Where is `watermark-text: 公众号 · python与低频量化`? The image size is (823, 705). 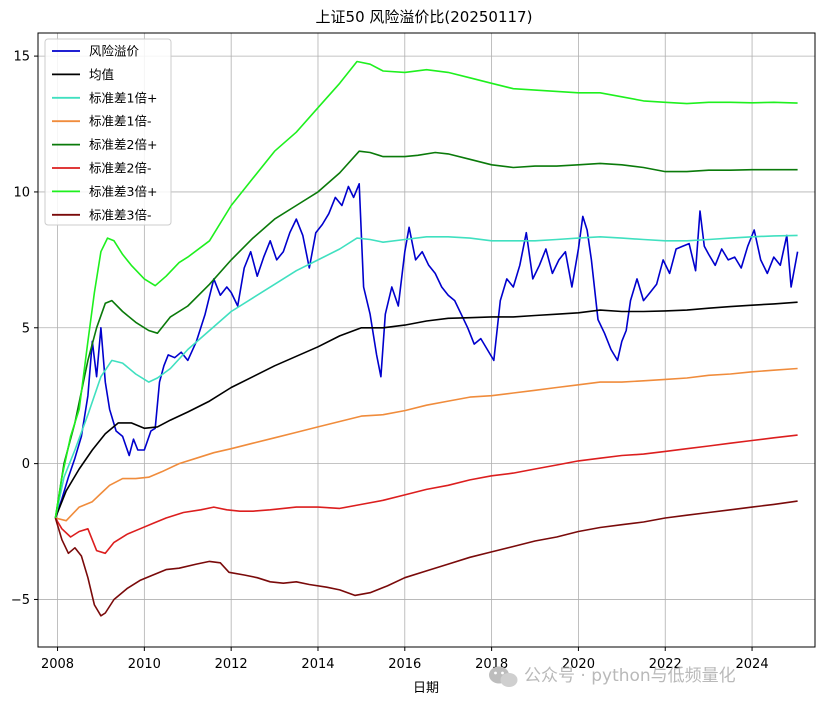 watermark-text: 公众号 · python与低频量化 is located at coordinates (630, 676).